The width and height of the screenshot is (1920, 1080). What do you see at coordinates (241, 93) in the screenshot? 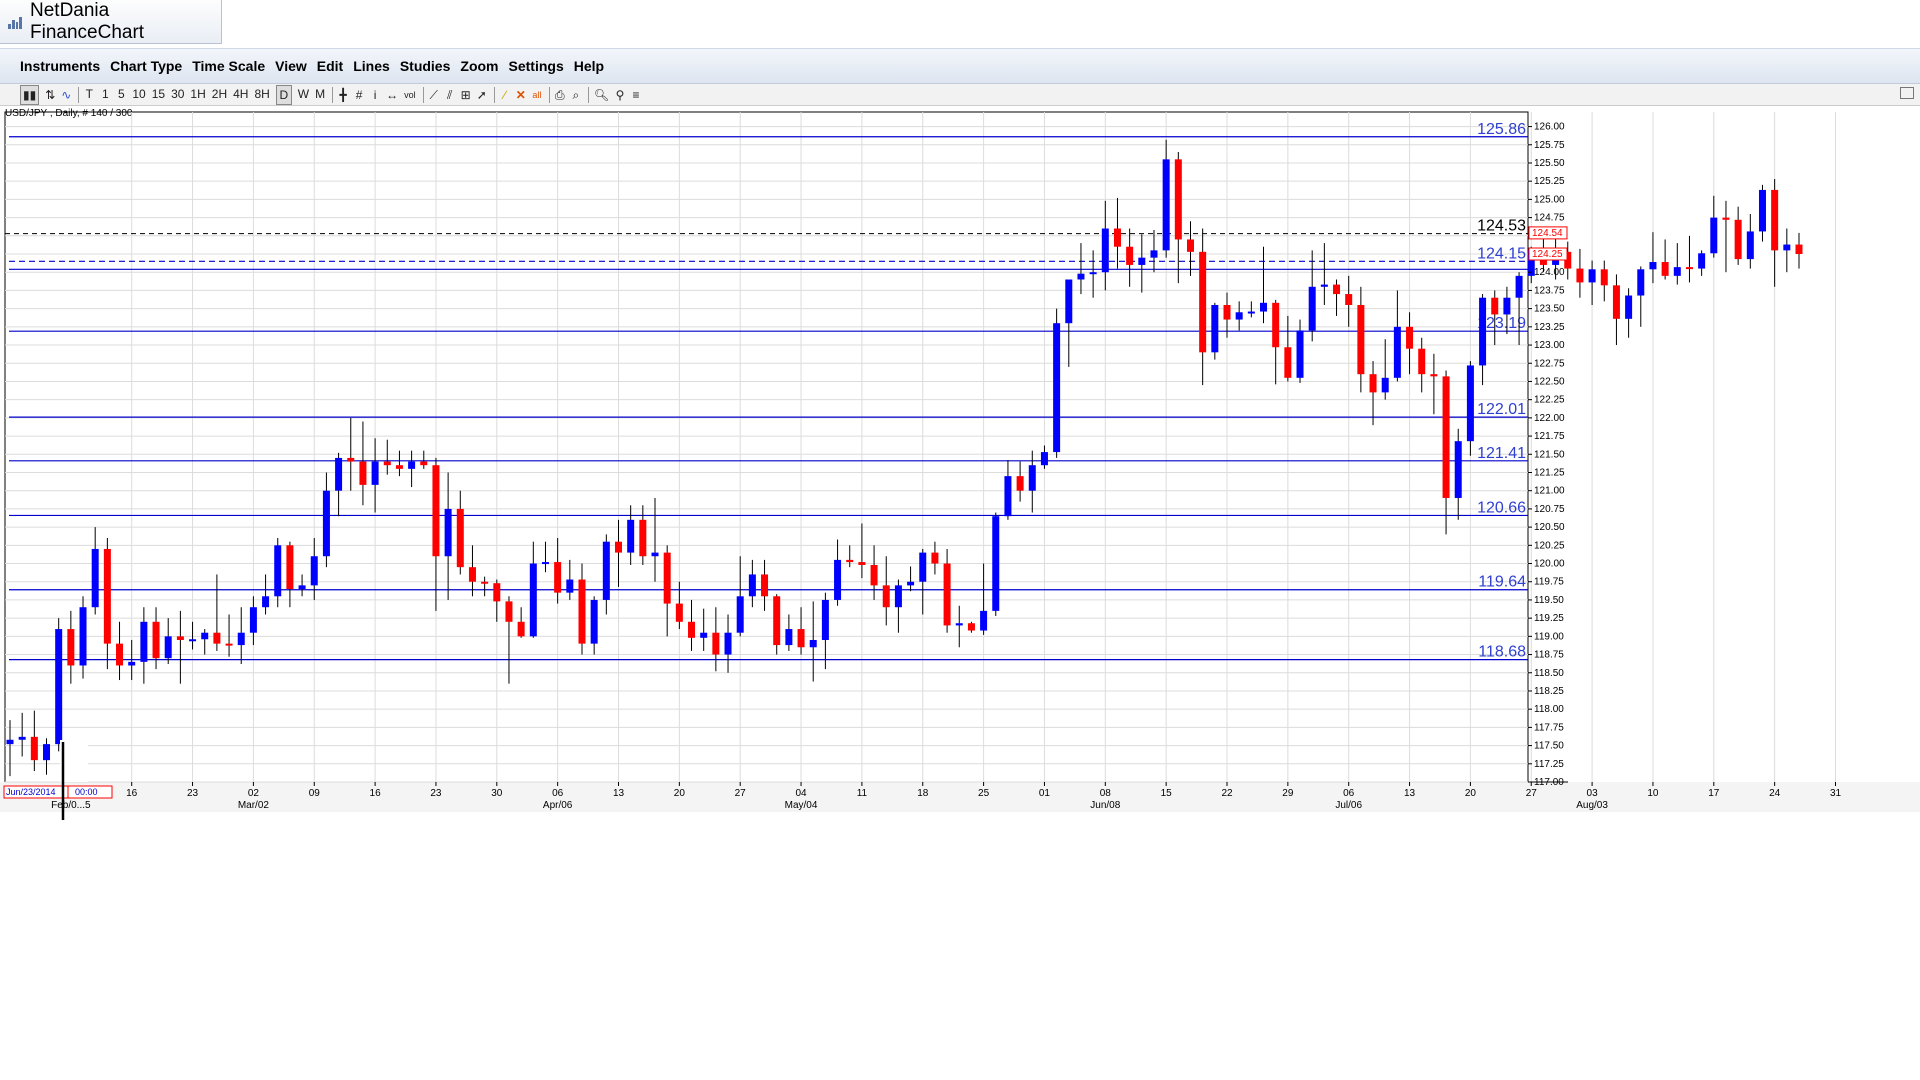
I see `timeframe-4h-button: 4H` at bounding box center [241, 93].